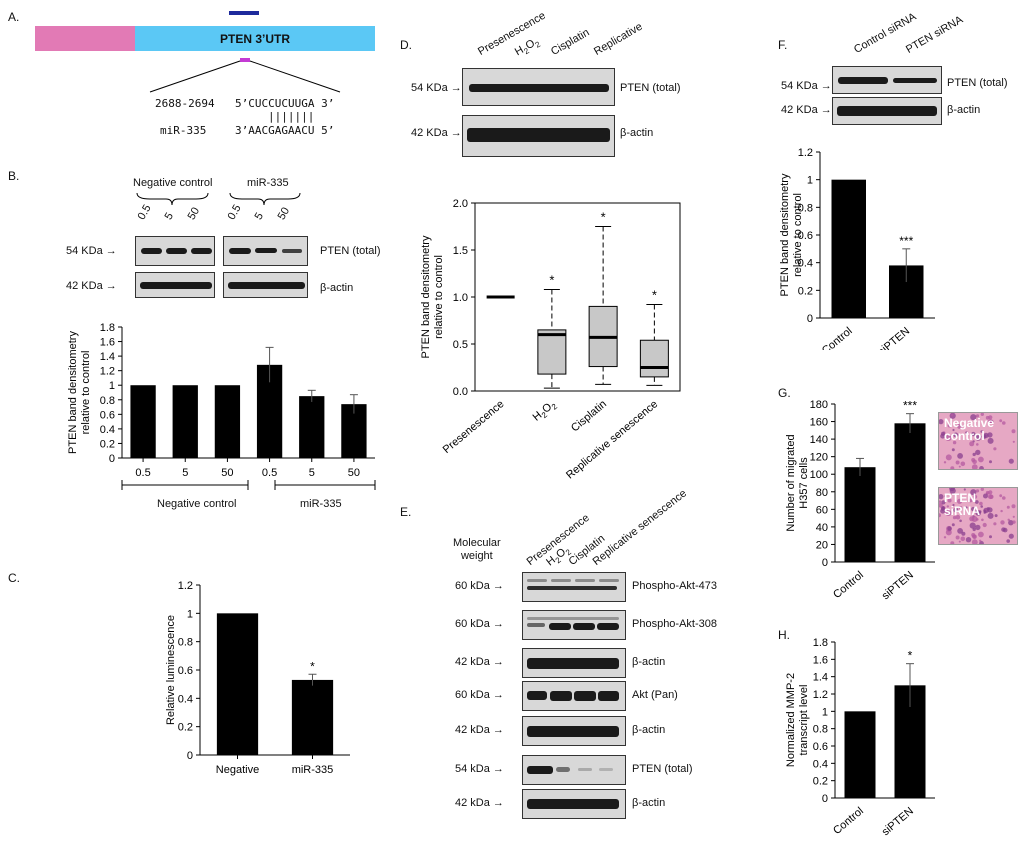 Image resolution: width=1020 pixels, height=850 pixels. I want to click on y-tick-label: 1.0, so click(460, 298).